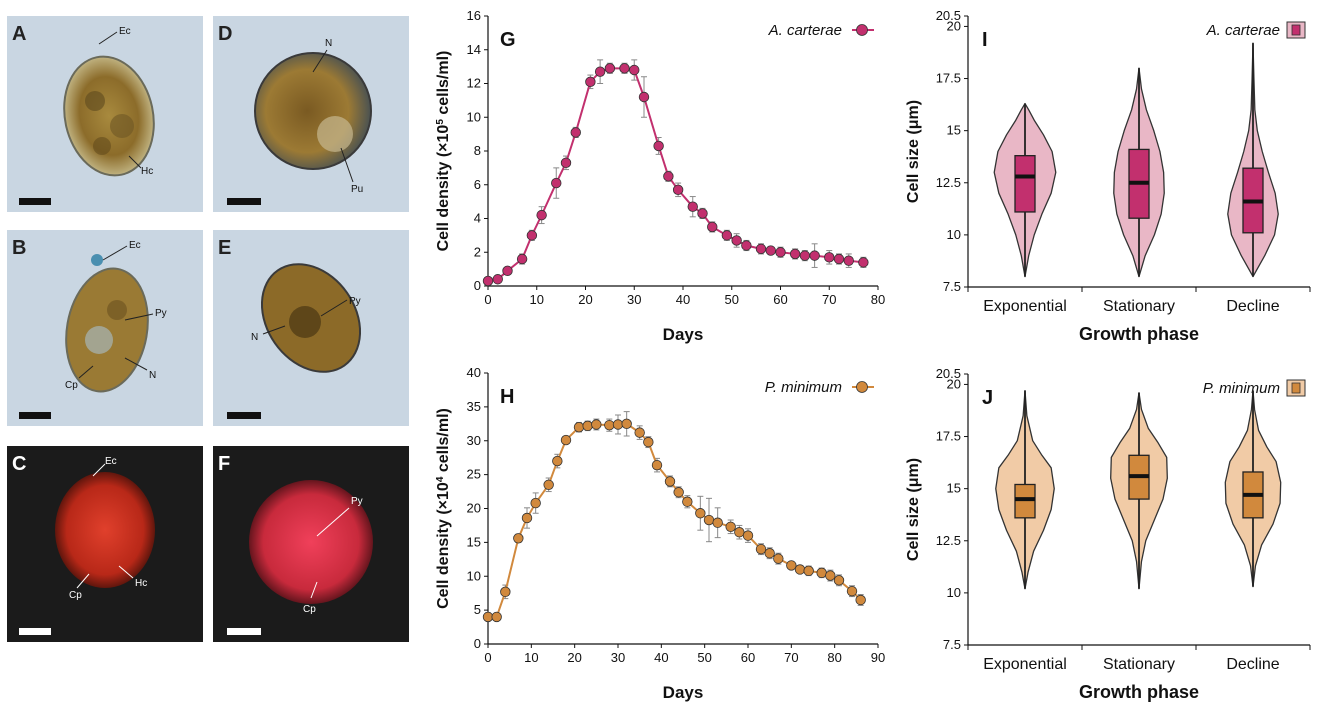 This screenshot has height=710, width=1324. Describe the element at coordinates (474, 474) in the screenshot. I see `y-tick-label: 25` at that location.